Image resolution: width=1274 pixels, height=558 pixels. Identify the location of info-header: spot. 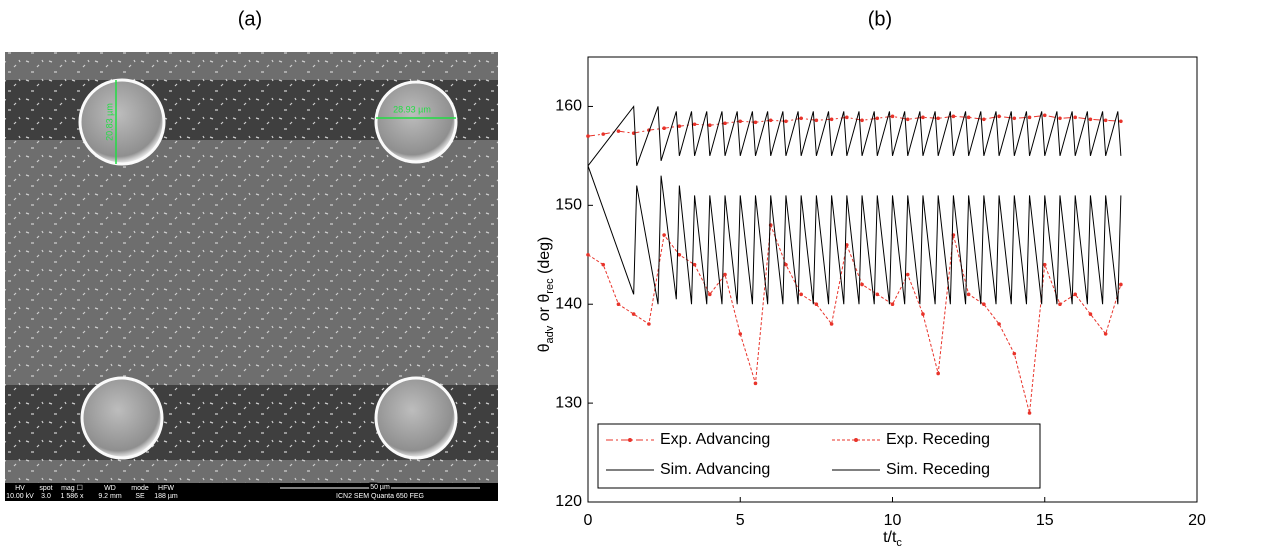
(45, 488).